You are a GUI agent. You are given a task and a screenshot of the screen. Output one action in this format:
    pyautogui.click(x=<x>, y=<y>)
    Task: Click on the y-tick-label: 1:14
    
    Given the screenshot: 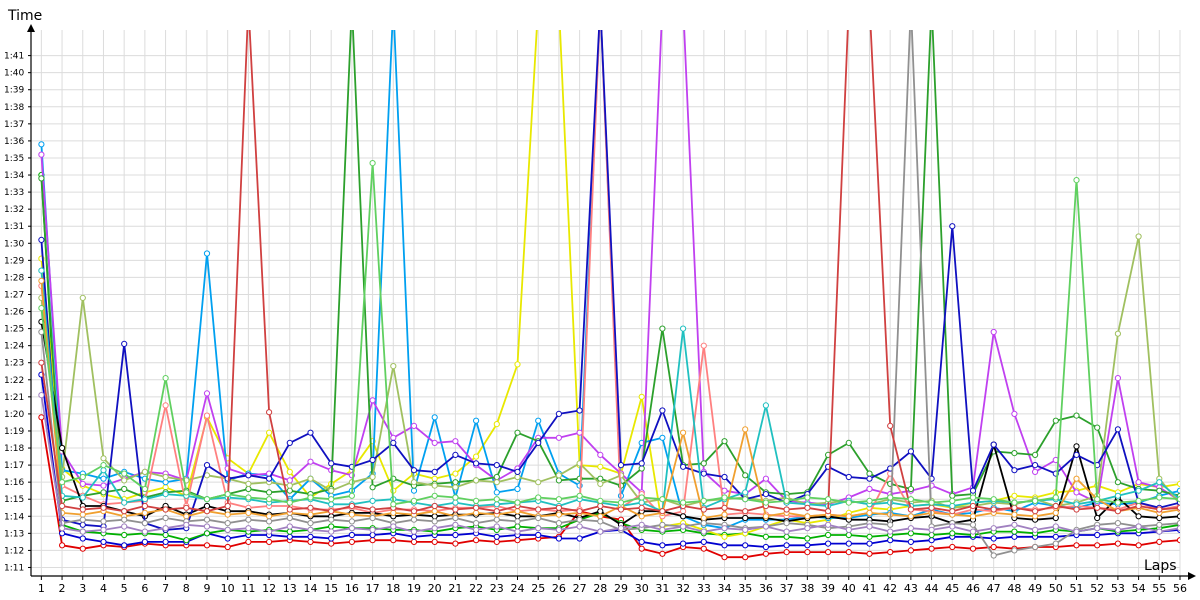 What is the action you would take?
    pyautogui.click(x=14, y=517)
    